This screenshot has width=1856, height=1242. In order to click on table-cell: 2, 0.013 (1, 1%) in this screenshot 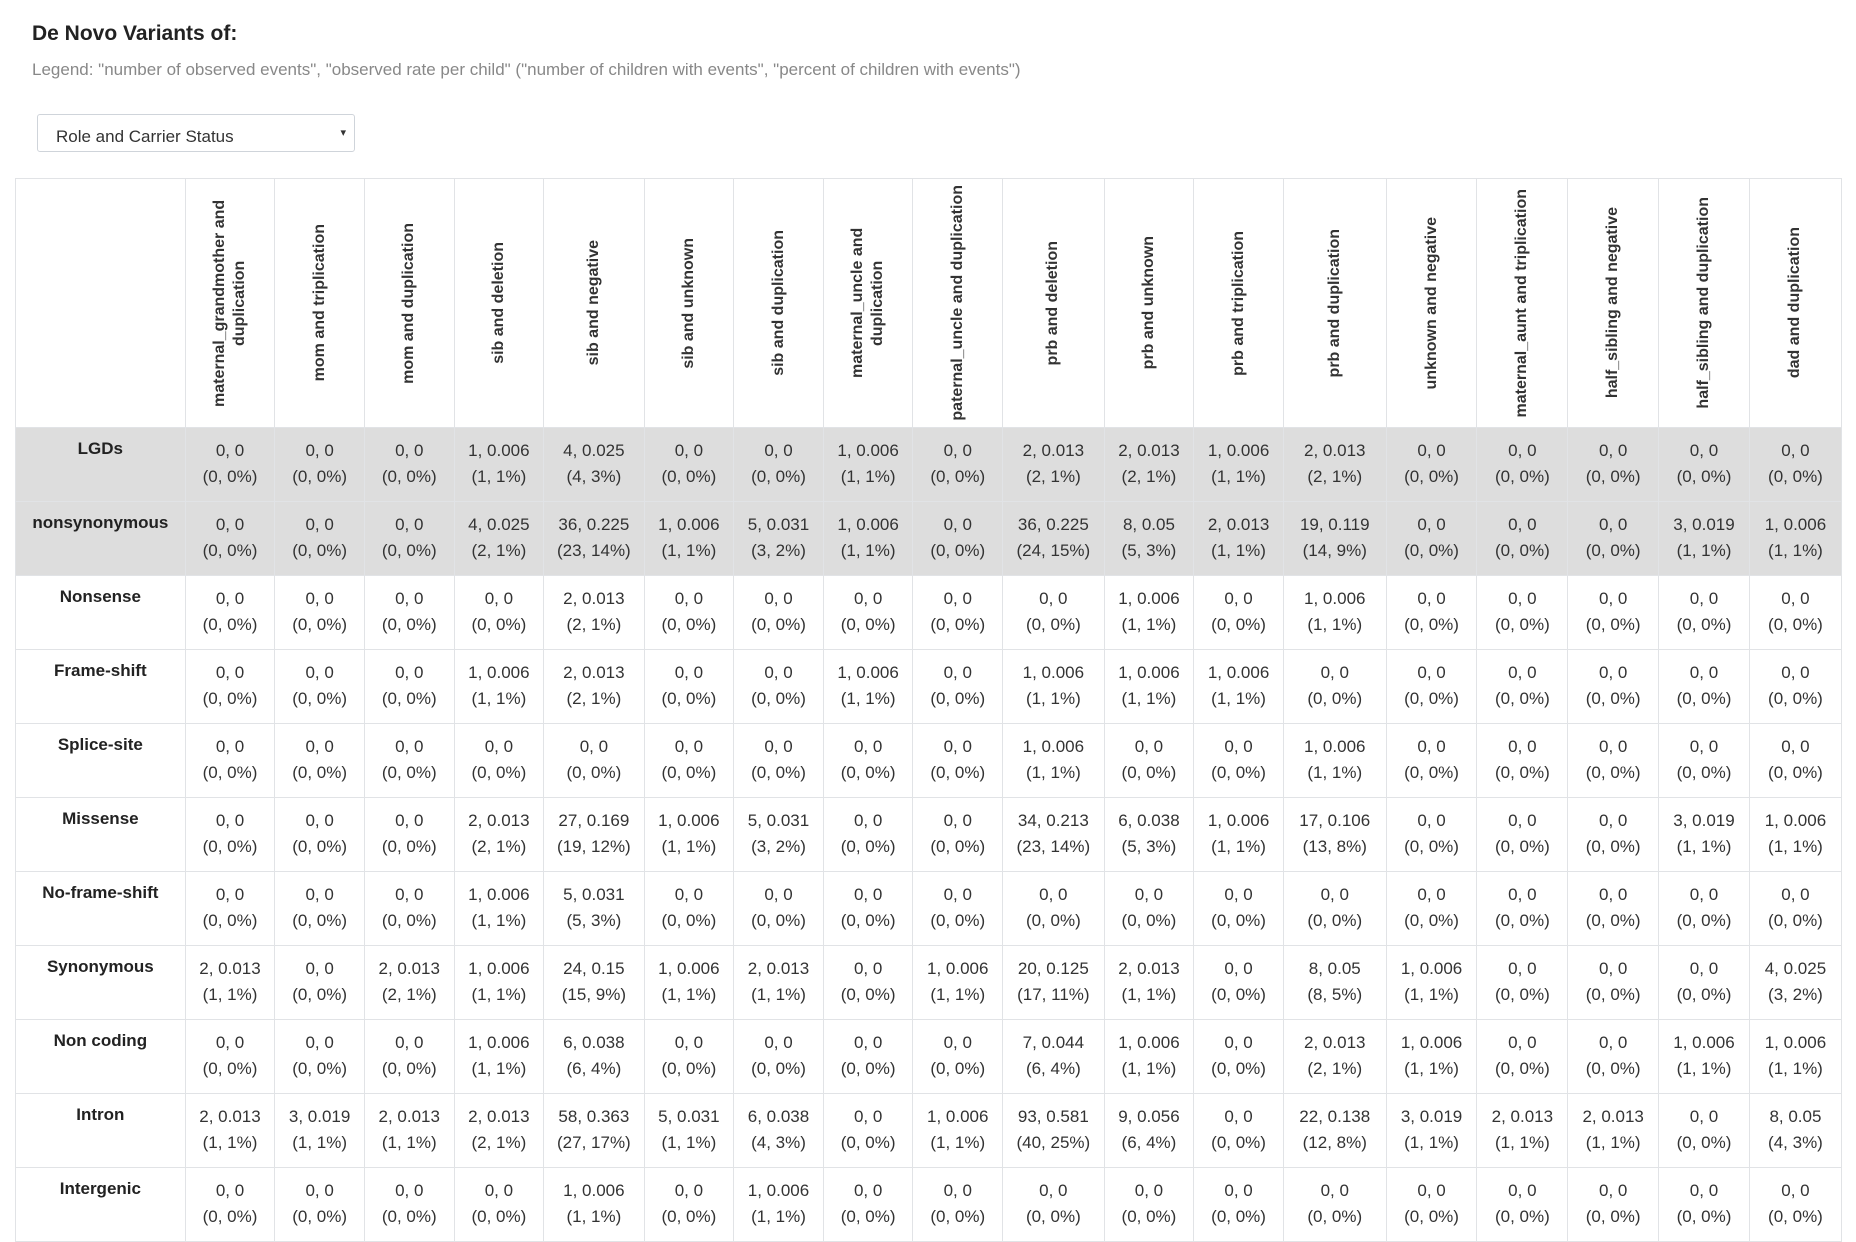, I will do `click(1613, 1130)`.